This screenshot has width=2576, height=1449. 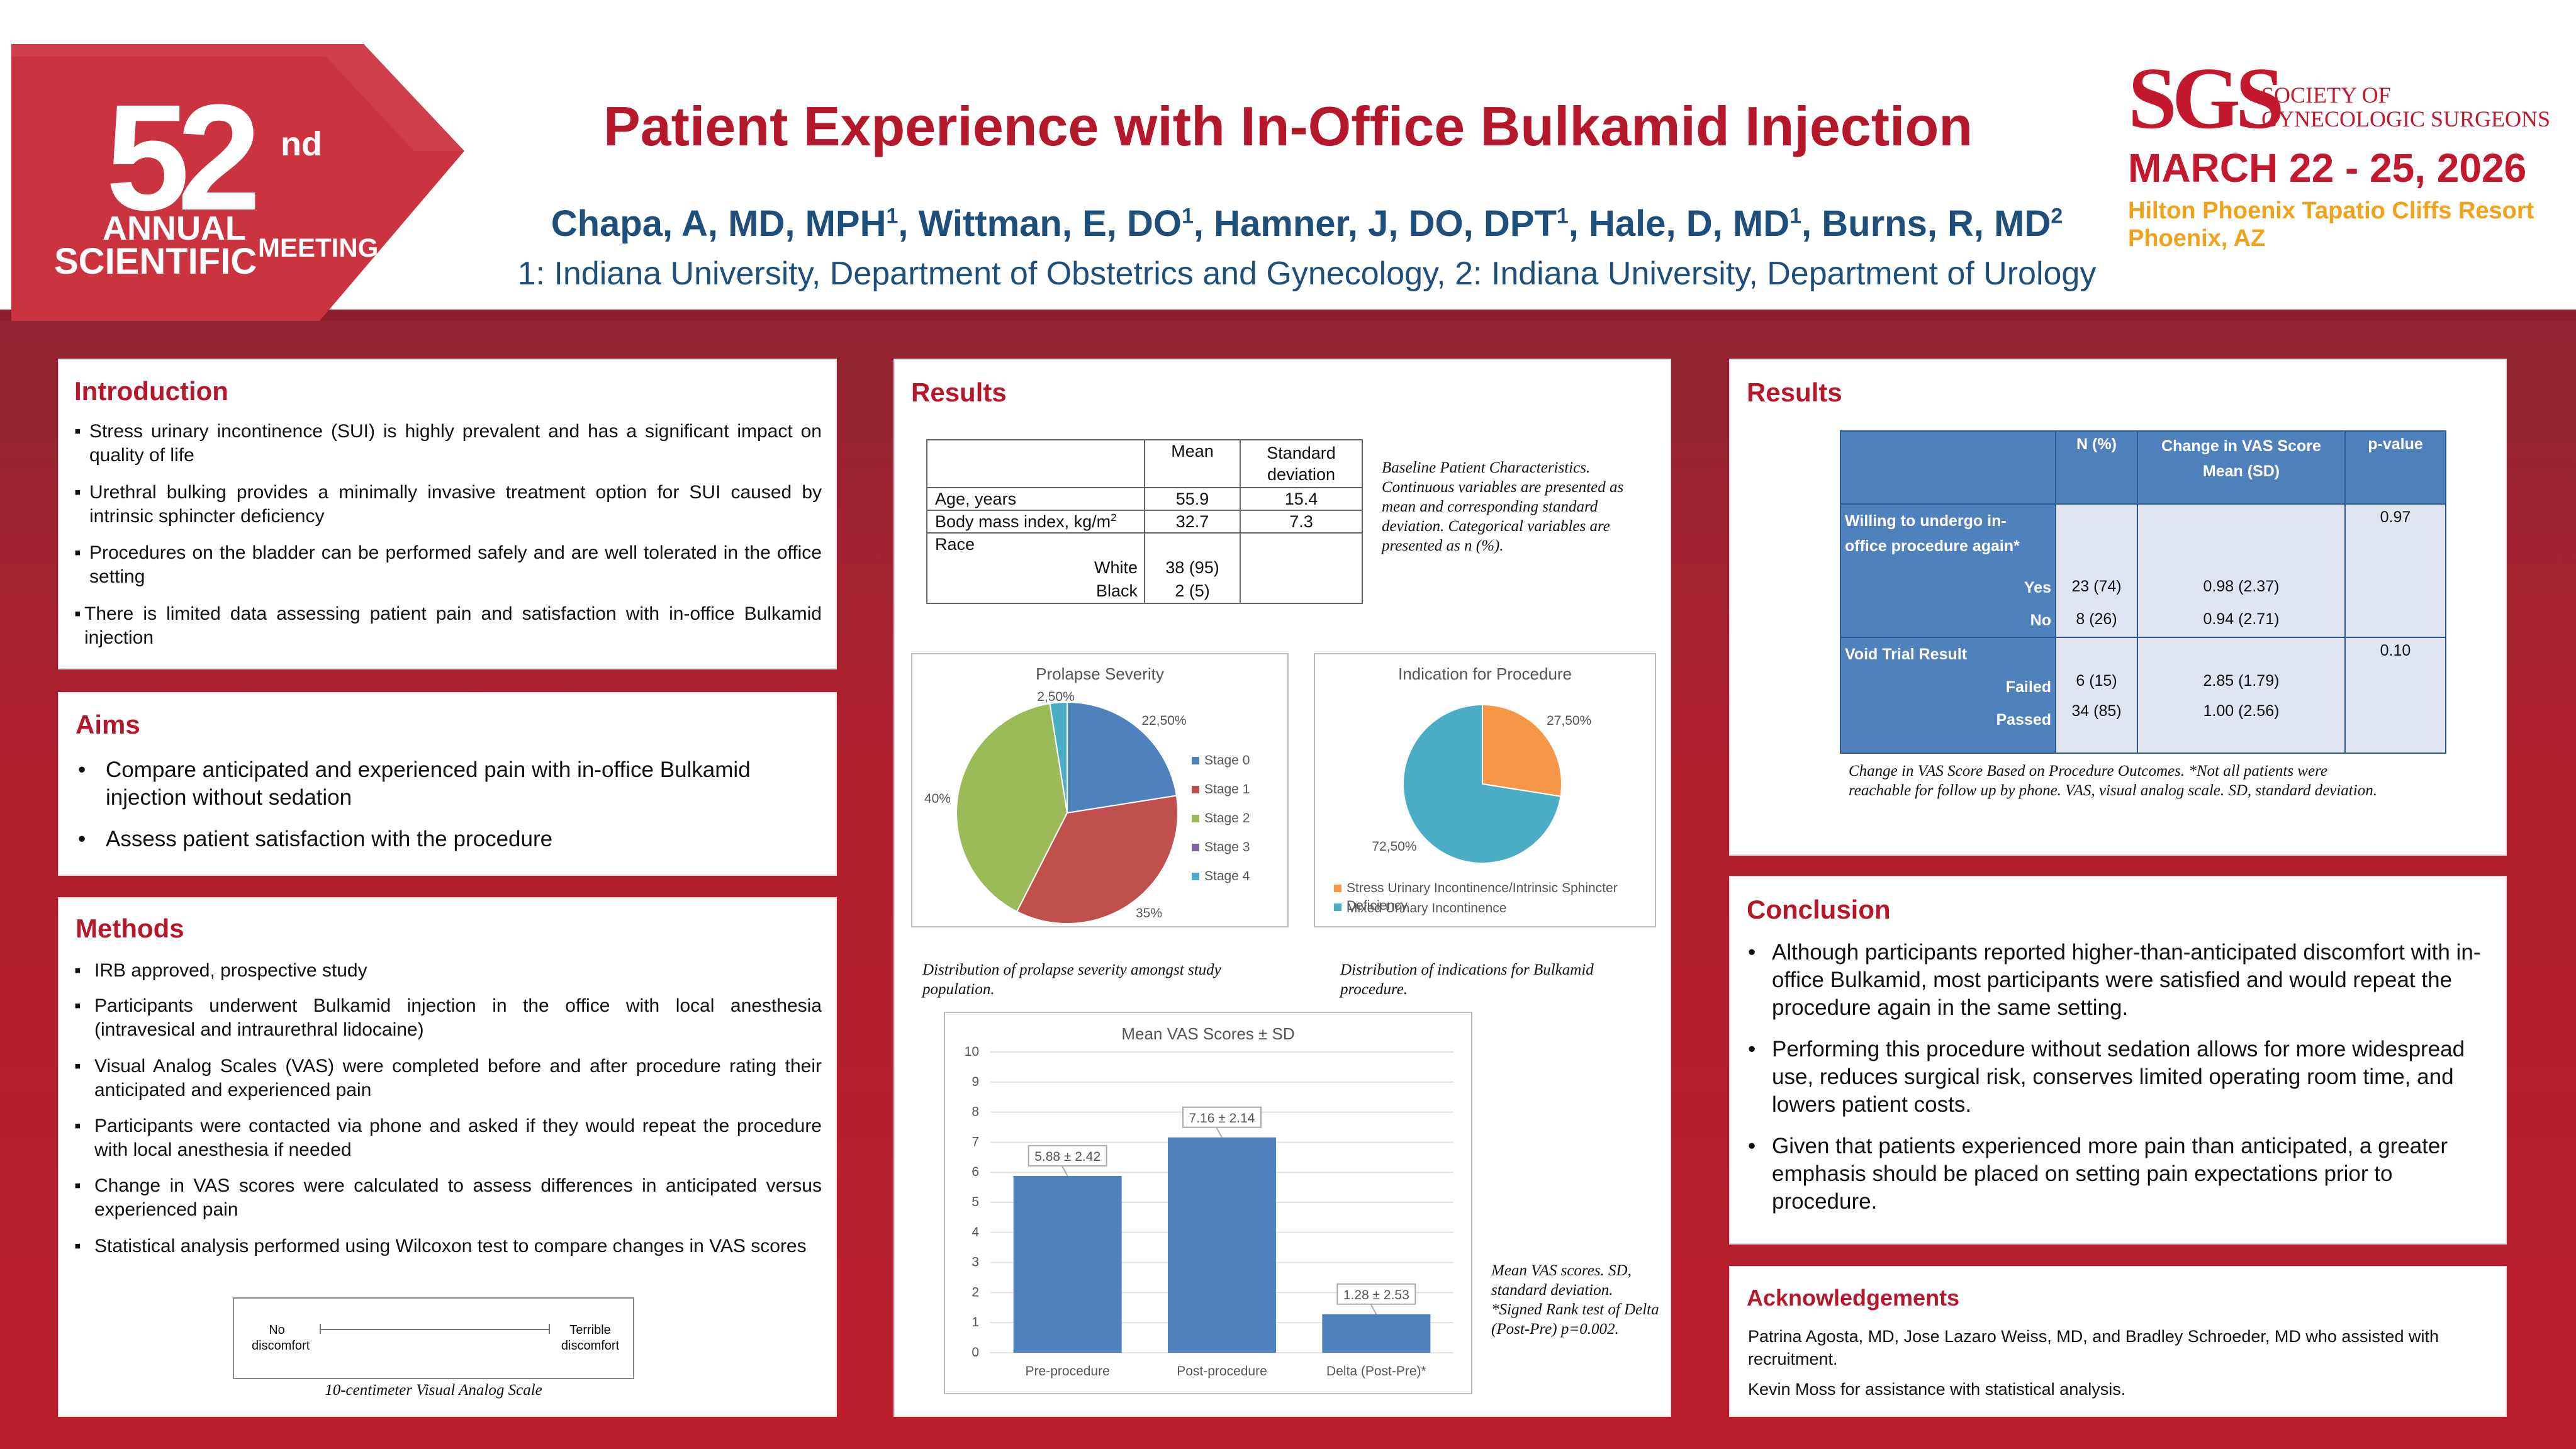 I want to click on chart-title: Prolapse Severity, so click(x=1100, y=673).